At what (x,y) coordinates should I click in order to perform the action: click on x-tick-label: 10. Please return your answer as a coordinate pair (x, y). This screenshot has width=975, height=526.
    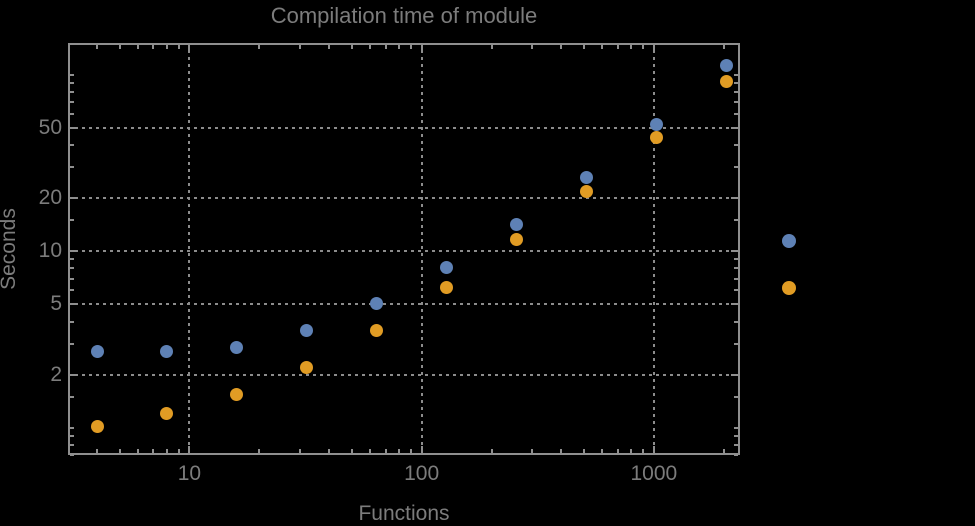
    Looking at the image, I should click on (189, 473).